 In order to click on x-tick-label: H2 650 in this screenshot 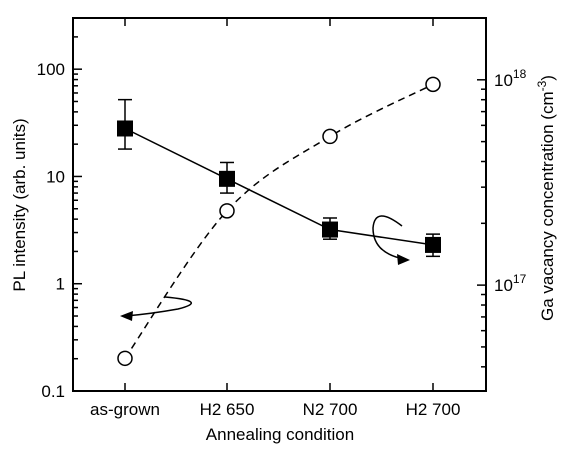, I will do `click(227, 409)`.